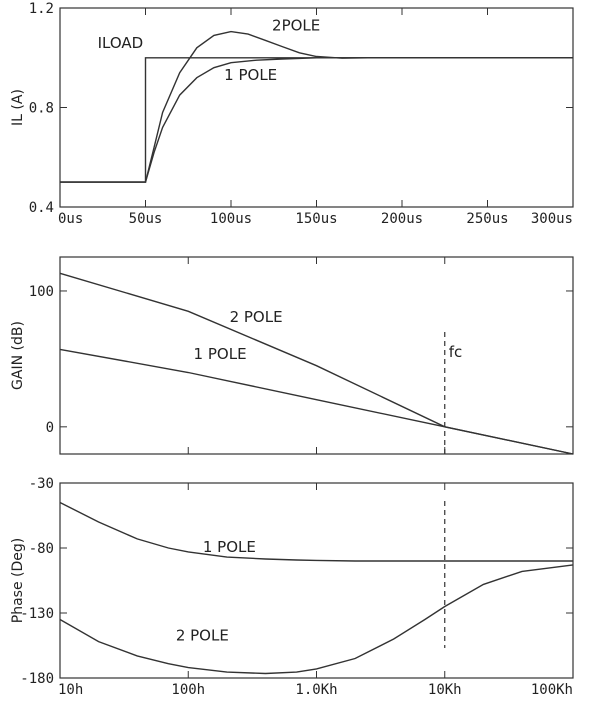 The width and height of the screenshot is (600, 704). What do you see at coordinates (41, 292) in the screenshot?
I see `y-tick-label: 100` at bounding box center [41, 292].